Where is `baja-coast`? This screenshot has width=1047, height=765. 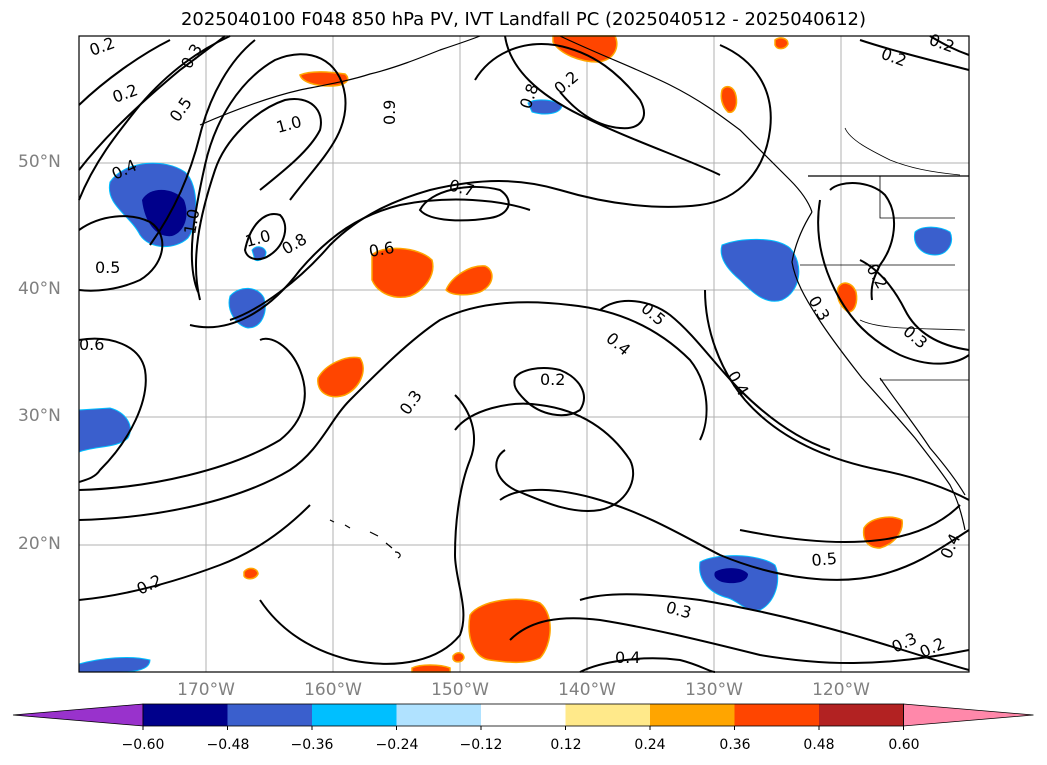 baja-coast is located at coordinates (922, 436).